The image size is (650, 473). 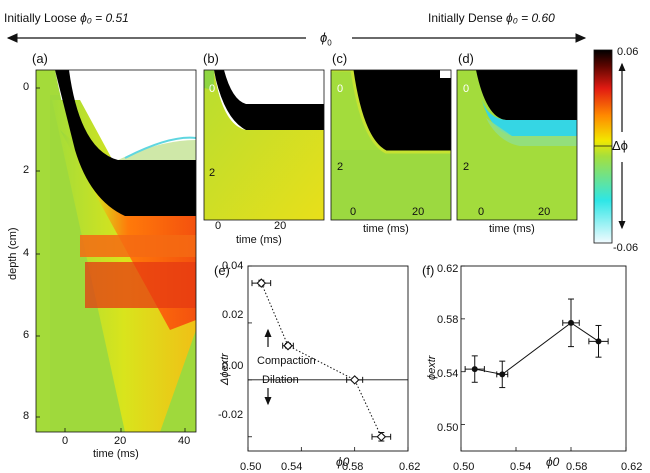 I want to click on phi0-center-label: ϕ0, so click(x=326, y=39).